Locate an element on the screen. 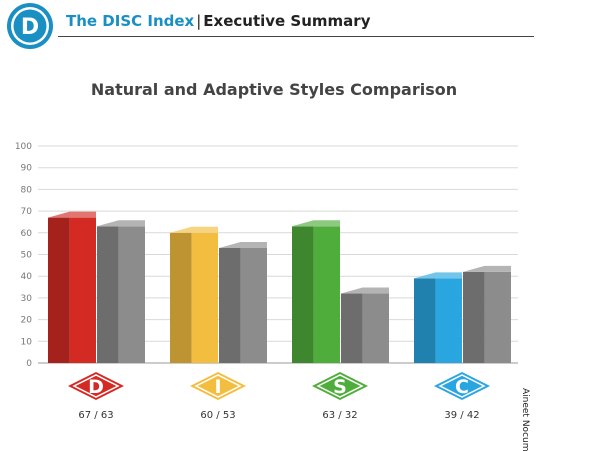 The height and width of the screenshot is (451, 611). badge-d is located at coordinates (96, 386).